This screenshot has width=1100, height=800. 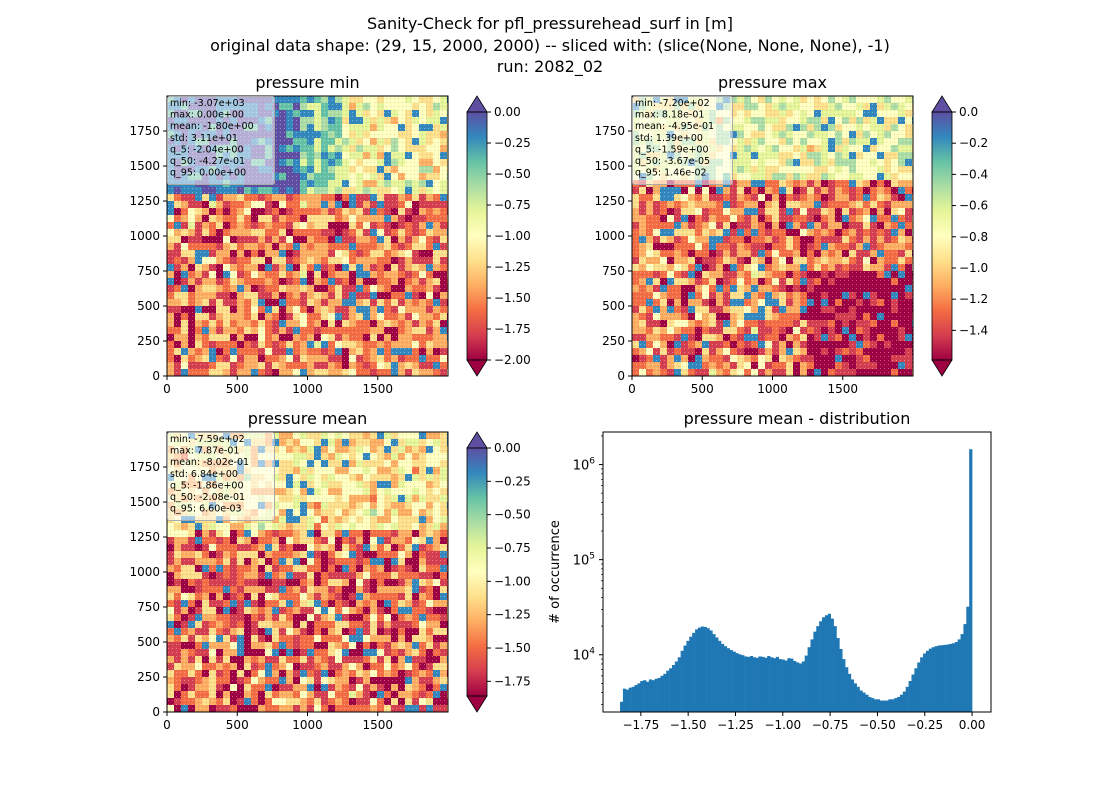 I want to click on colorbar-tick-label: −0.4, so click(x=973, y=174).